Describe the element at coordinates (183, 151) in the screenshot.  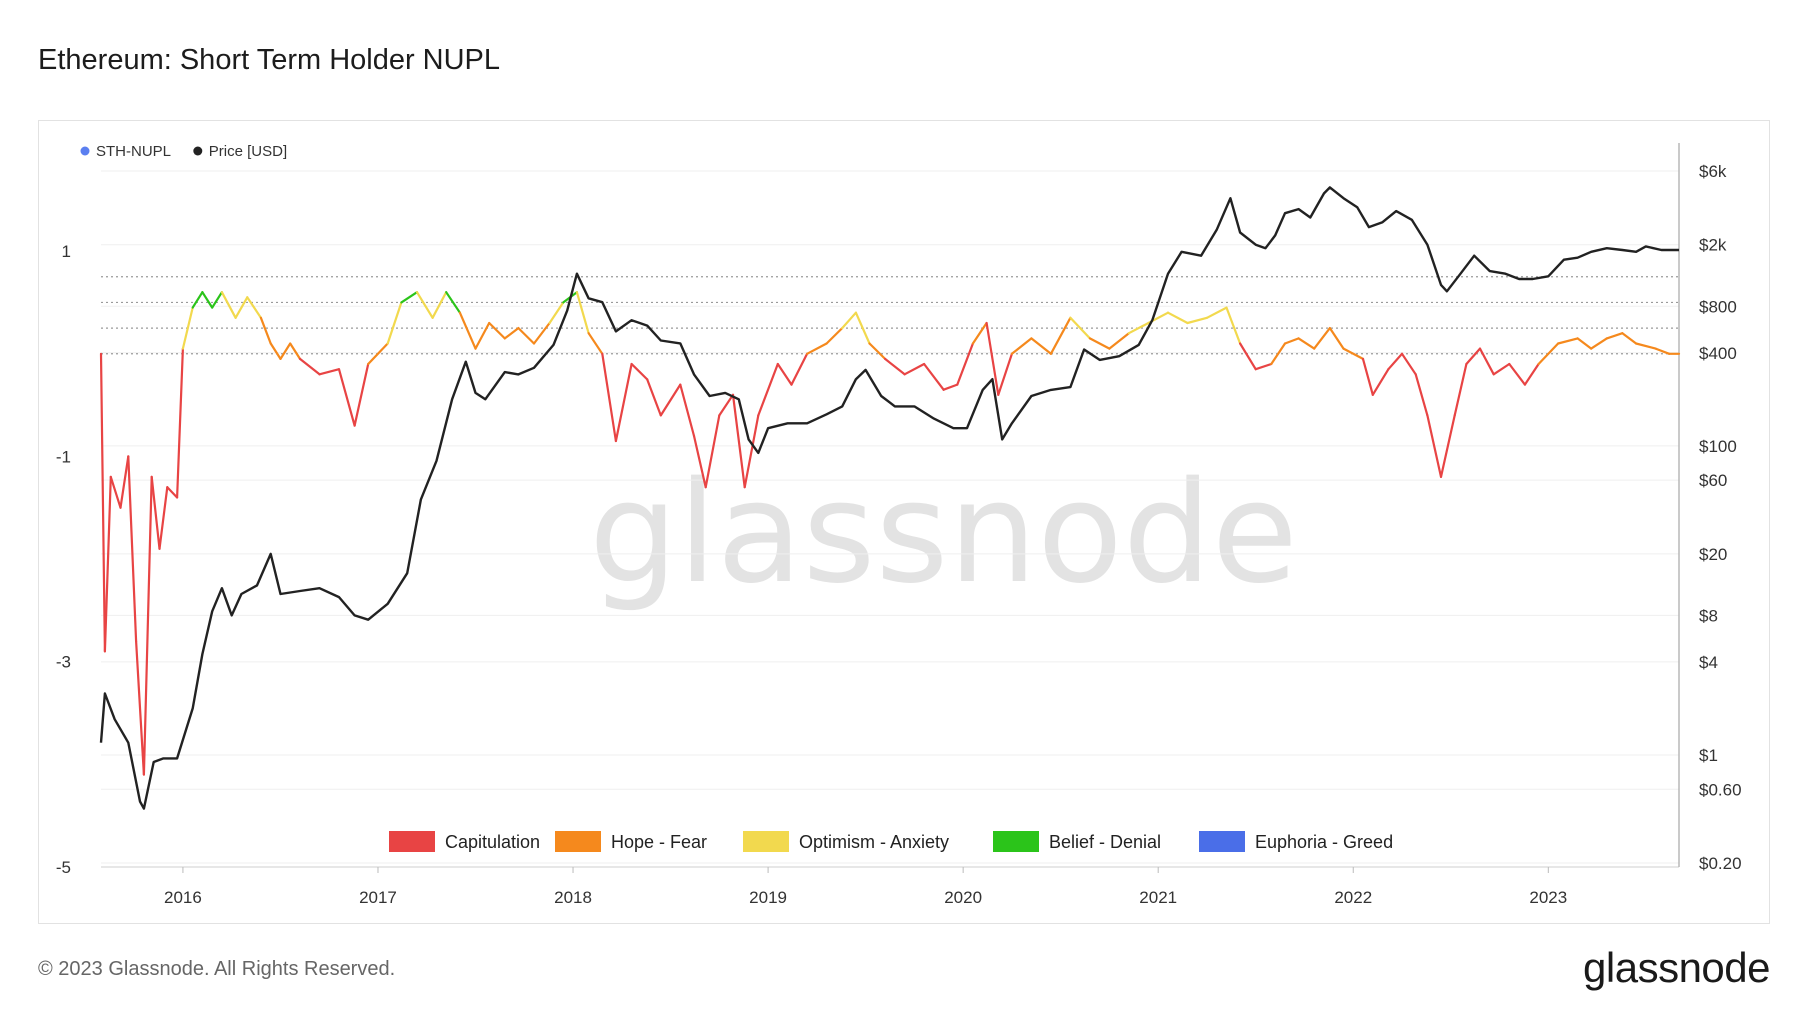
I see `legend-top: STH-NUPL Price [USD]` at that location.